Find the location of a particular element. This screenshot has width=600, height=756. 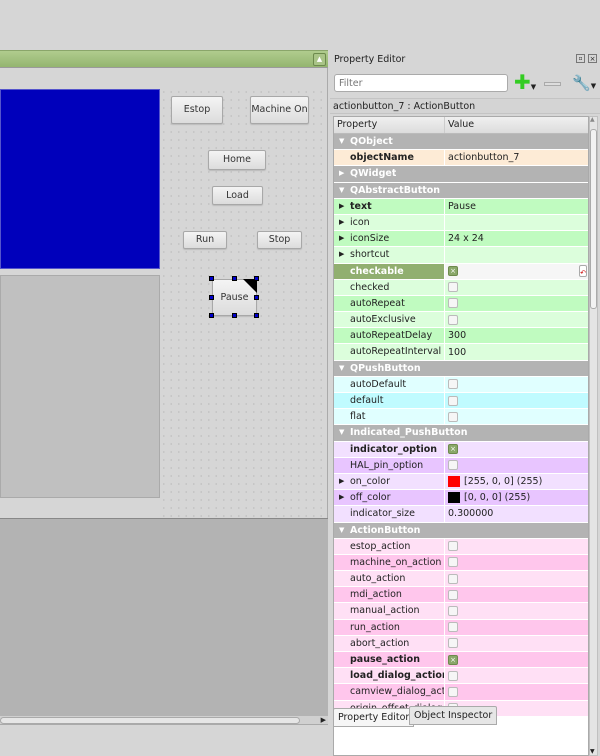

gray-frame-widget is located at coordinates (80, 386).